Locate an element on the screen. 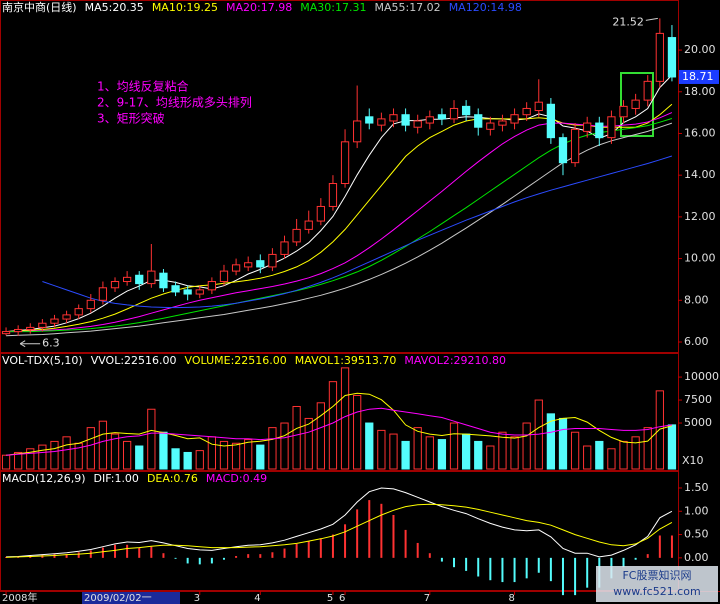 The width and height of the screenshot is (720, 604). header-item: DIF:1.00 is located at coordinates (116, 478).